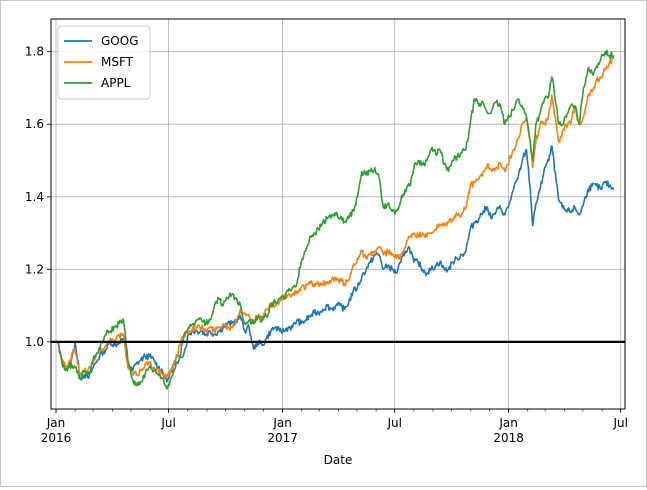  What do you see at coordinates (338, 460) in the screenshot?
I see `x-axis-label: Date` at bounding box center [338, 460].